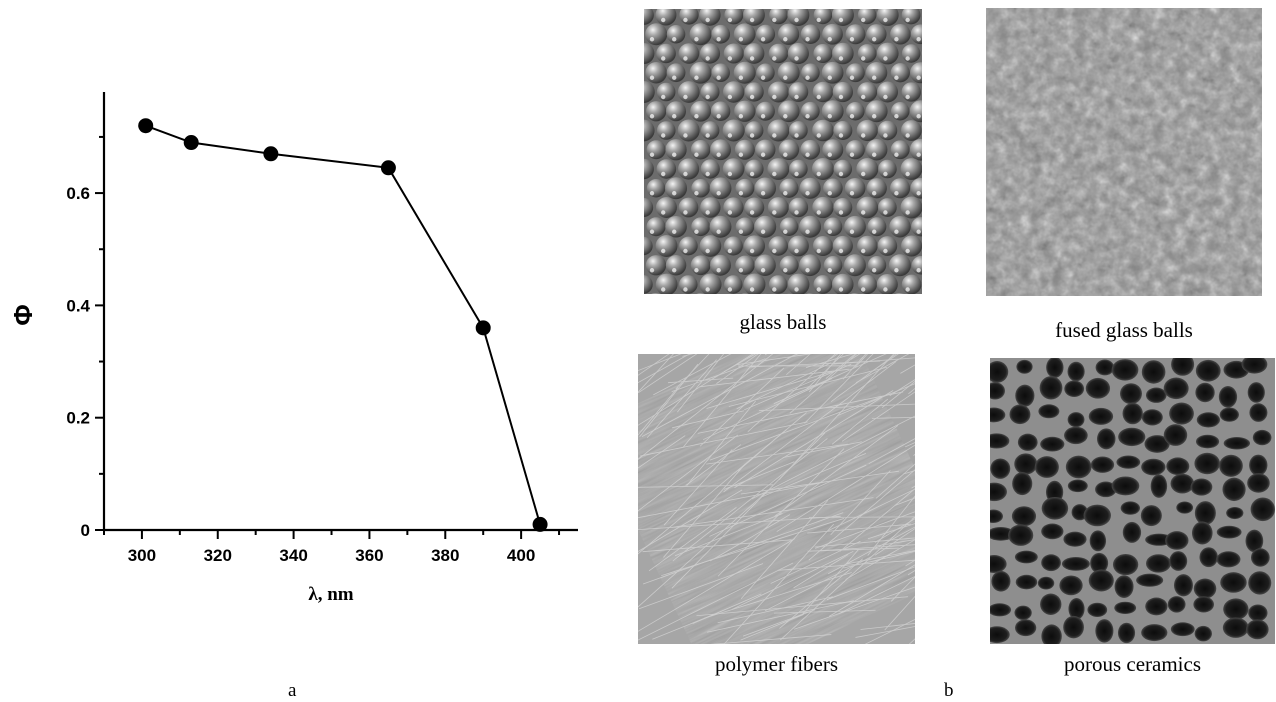 The image size is (1276, 702). Describe the element at coordinates (521, 555) in the screenshot. I see `x-tick-label: 400` at that location.